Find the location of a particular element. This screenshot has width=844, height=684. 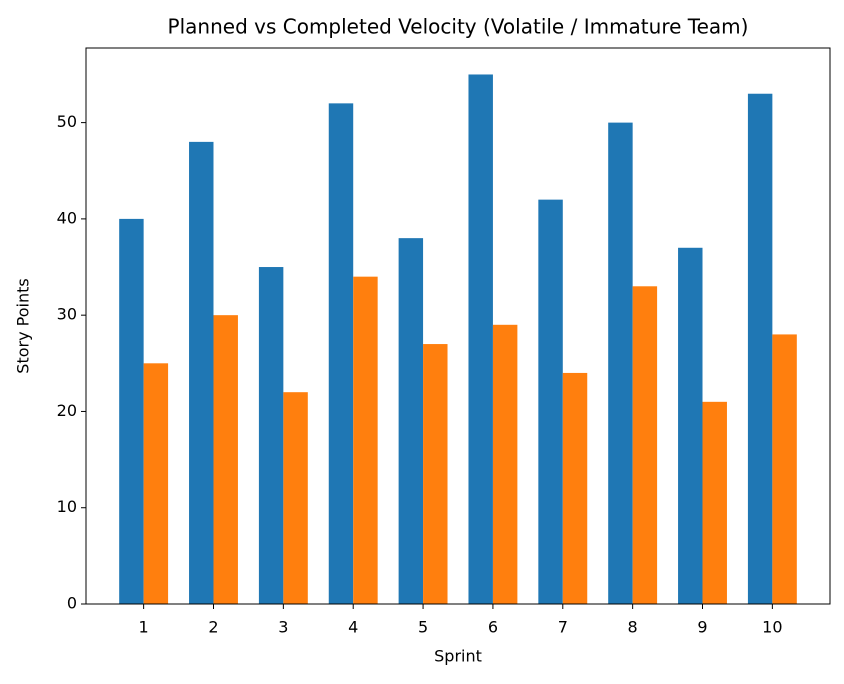

y-axis-label: Story Points is located at coordinates (23, 325).